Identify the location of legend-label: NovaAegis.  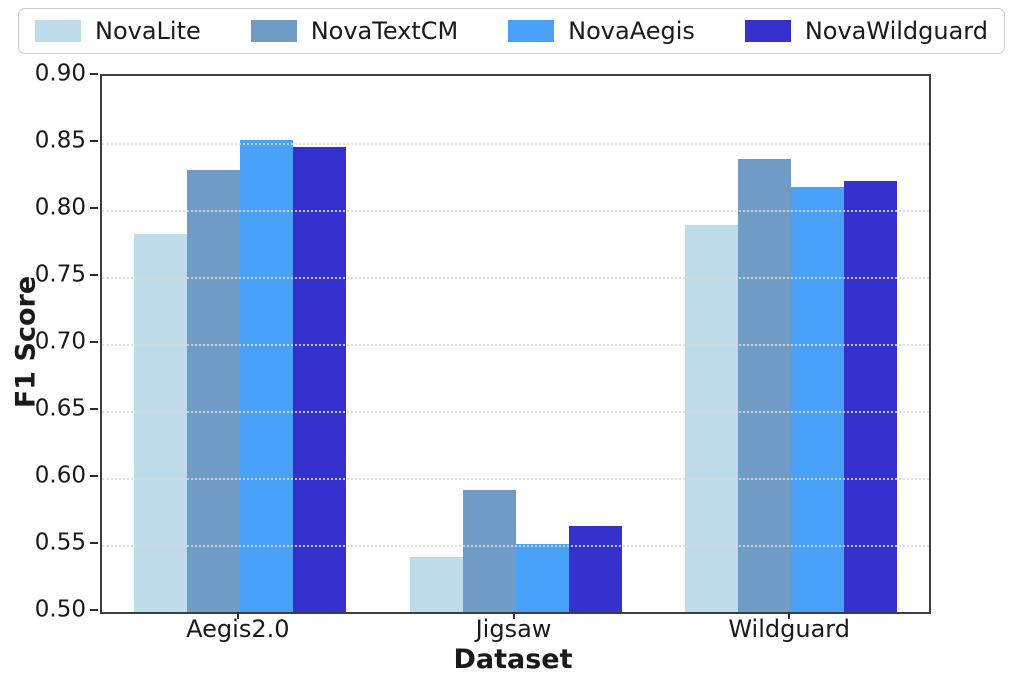
(631, 31).